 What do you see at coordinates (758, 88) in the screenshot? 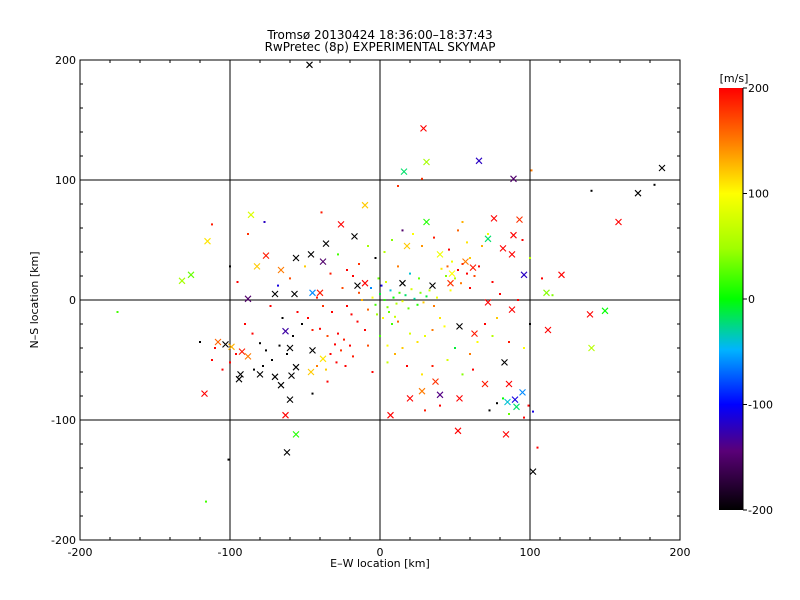
I see `colorbar-tick-label: 200` at bounding box center [758, 88].